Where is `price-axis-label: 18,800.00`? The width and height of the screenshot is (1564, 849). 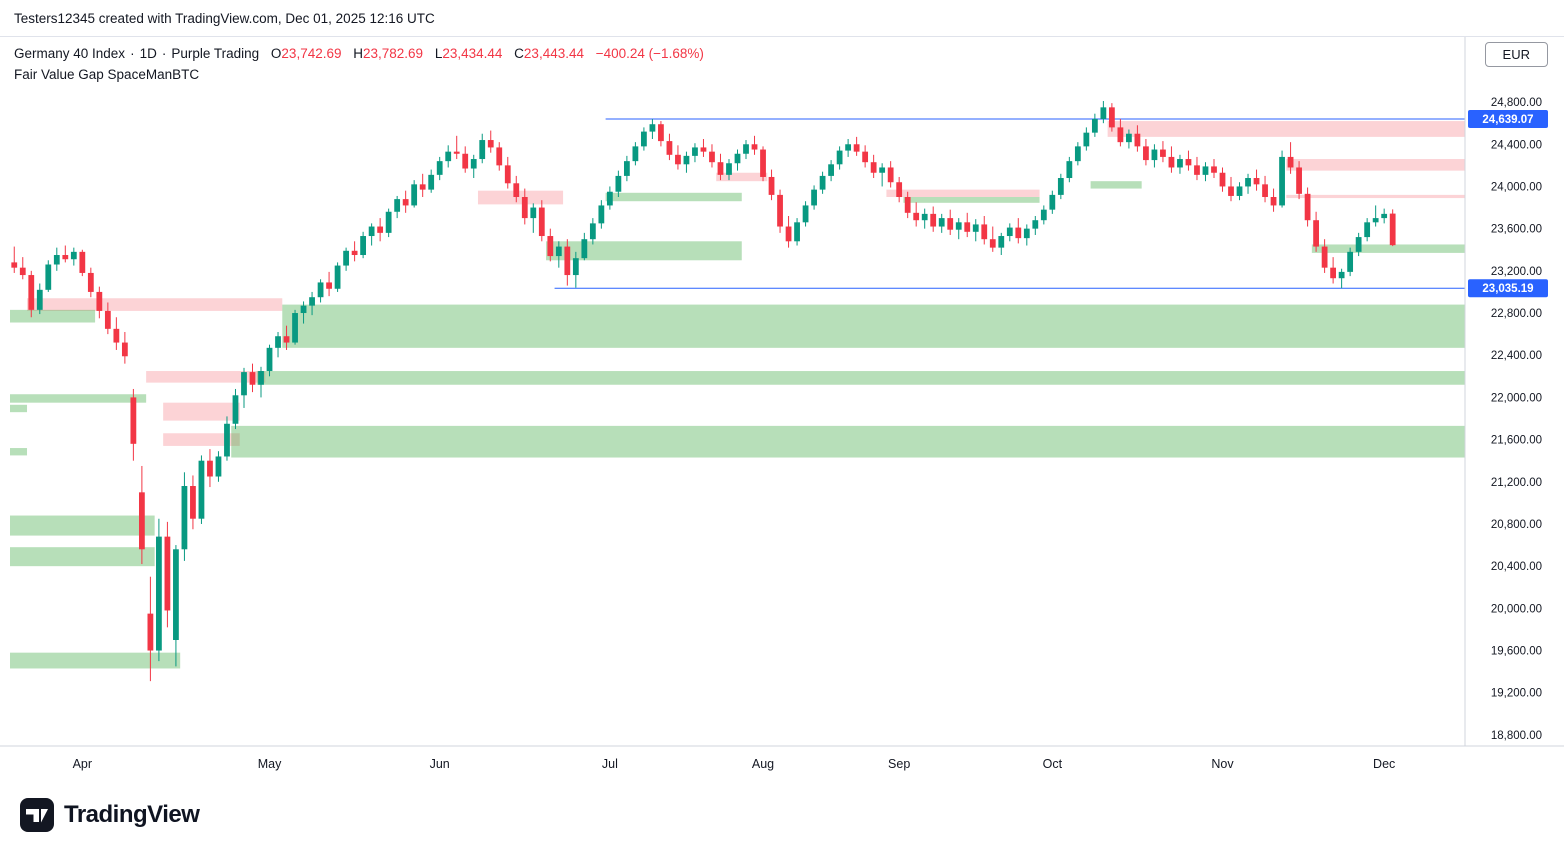
price-axis-label: 18,800.00 is located at coordinates (1516, 736).